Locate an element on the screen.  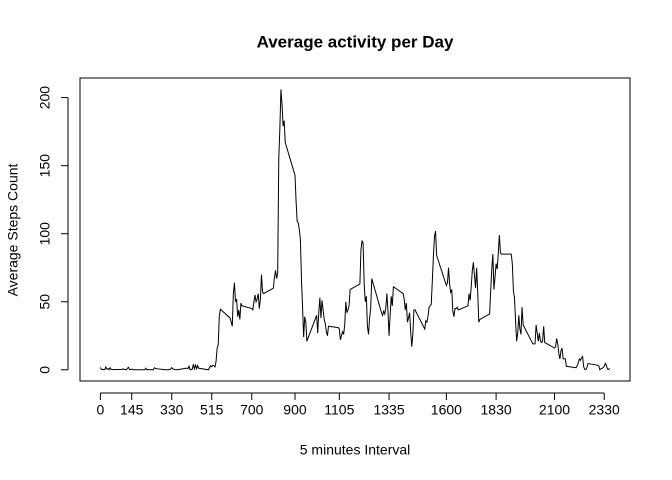
y-axis-label: Average Steps Count is located at coordinates (13, 229).